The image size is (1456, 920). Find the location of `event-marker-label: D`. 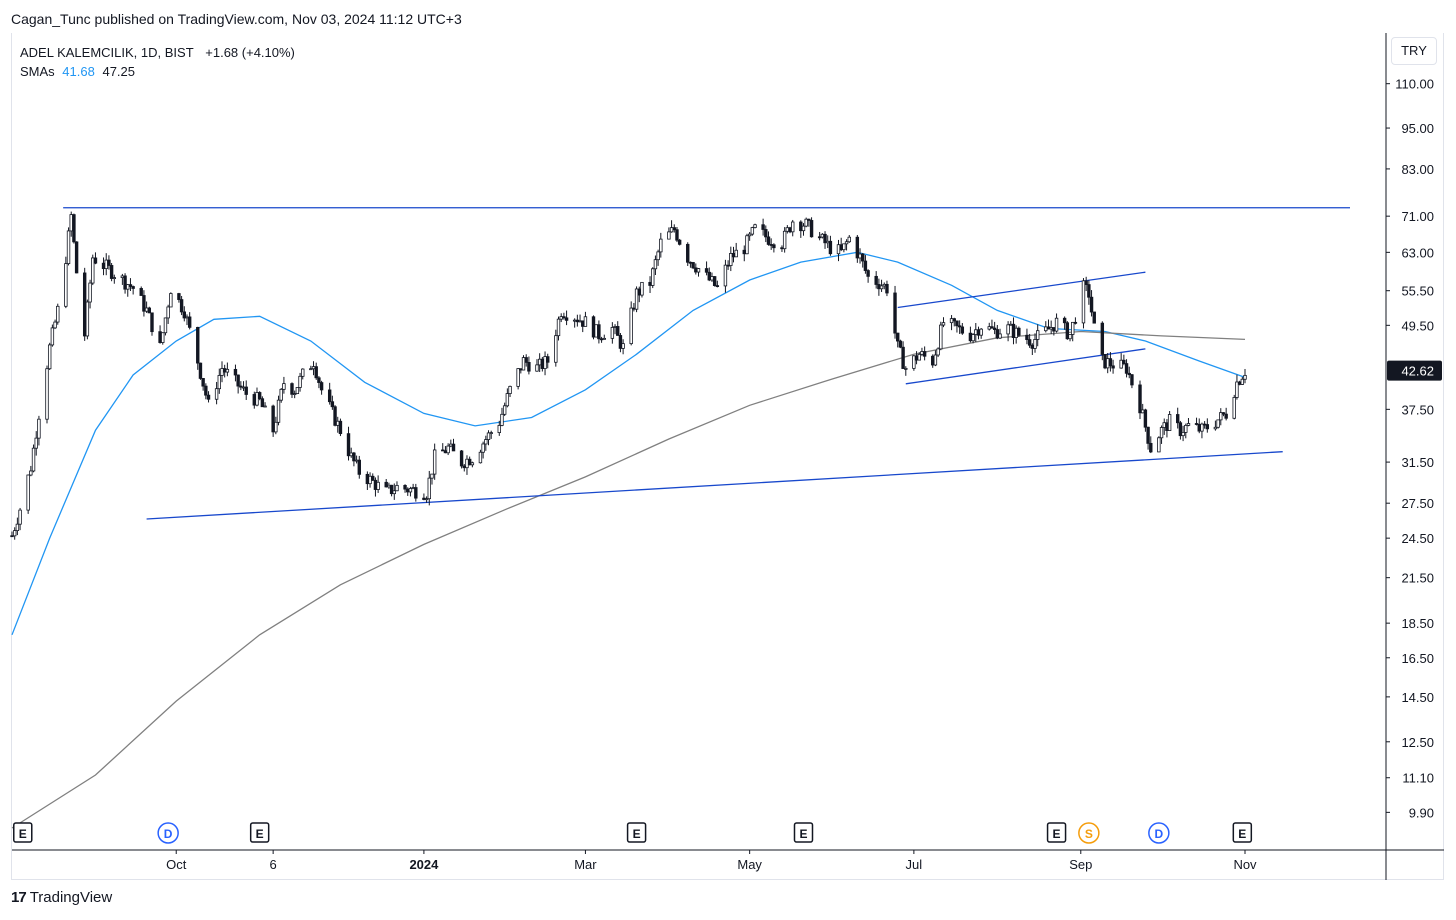

event-marker-label: D is located at coordinates (1159, 834).